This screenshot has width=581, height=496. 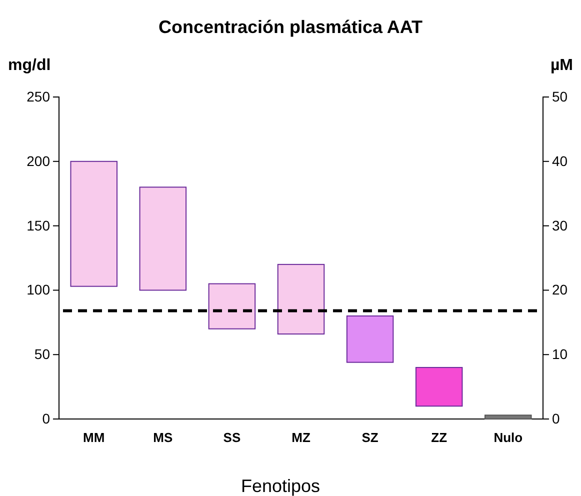 What do you see at coordinates (290, 27) in the screenshot?
I see `chart-title: Concentración plasmática AAT` at bounding box center [290, 27].